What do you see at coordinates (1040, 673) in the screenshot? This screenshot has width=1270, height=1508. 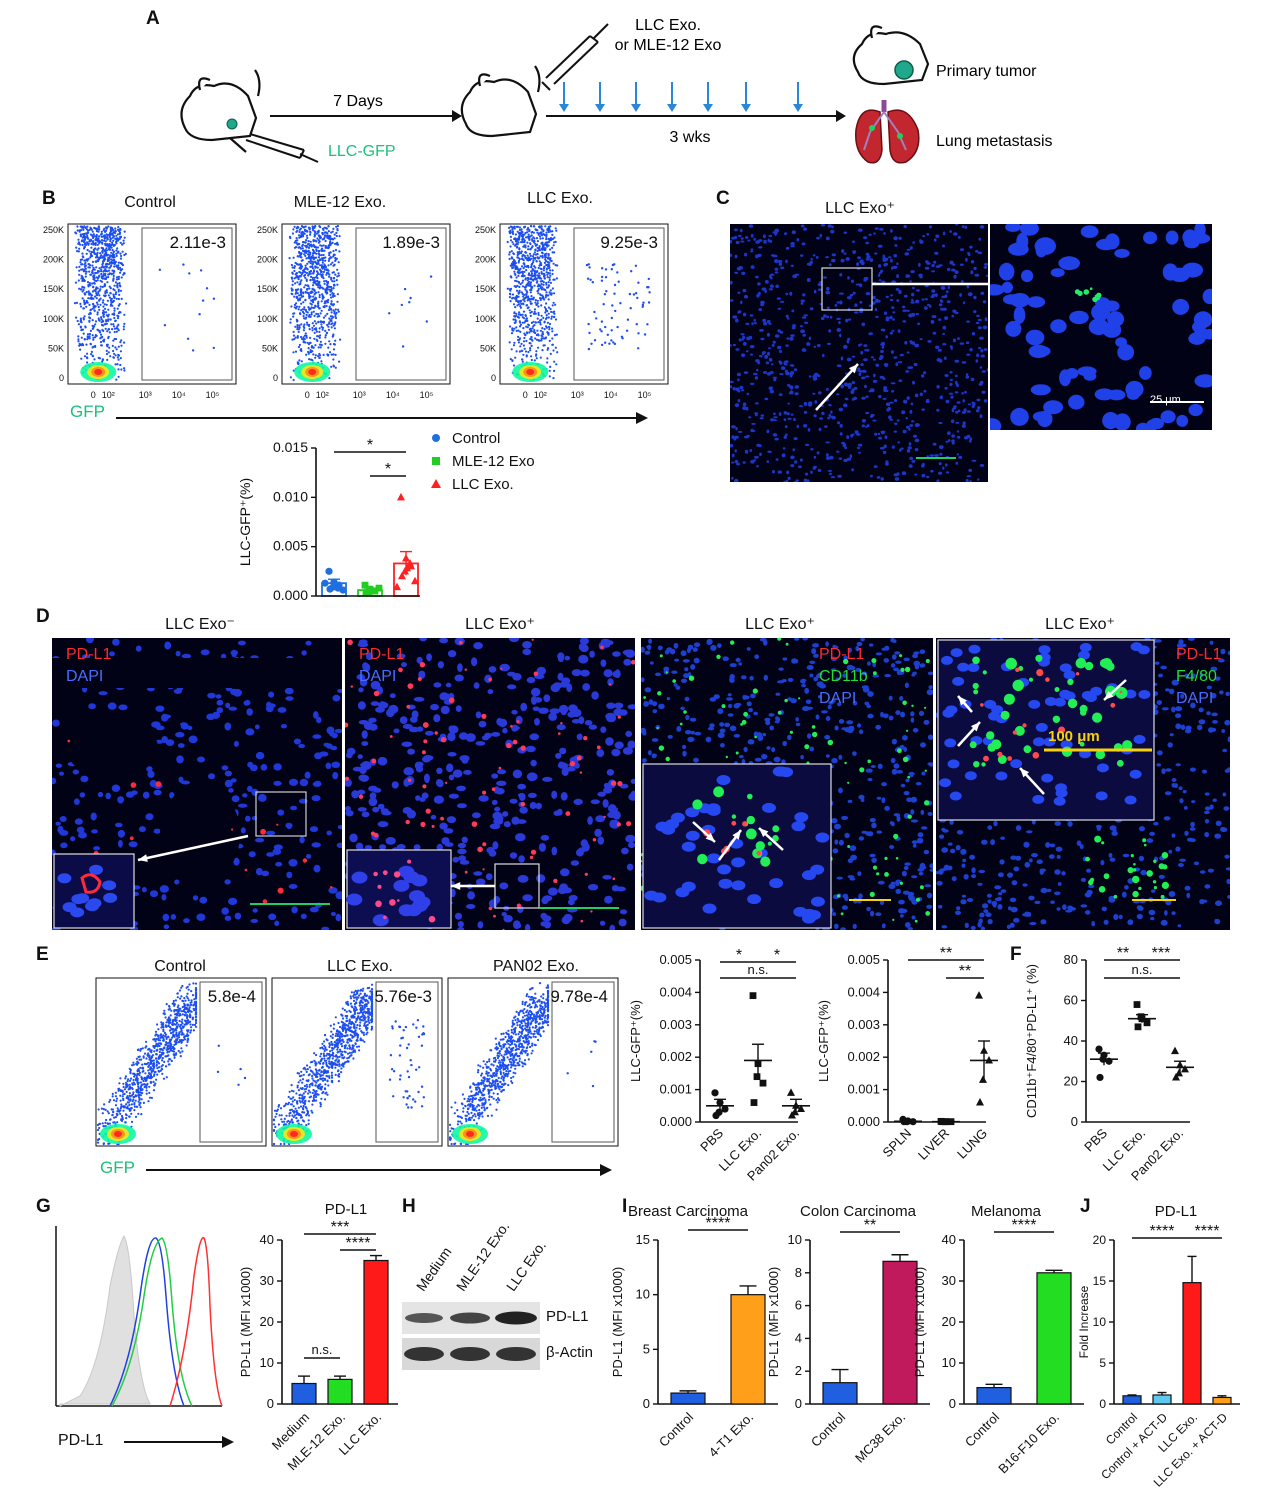 I see `d4-inset-pdl1` at bounding box center [1040, 673].